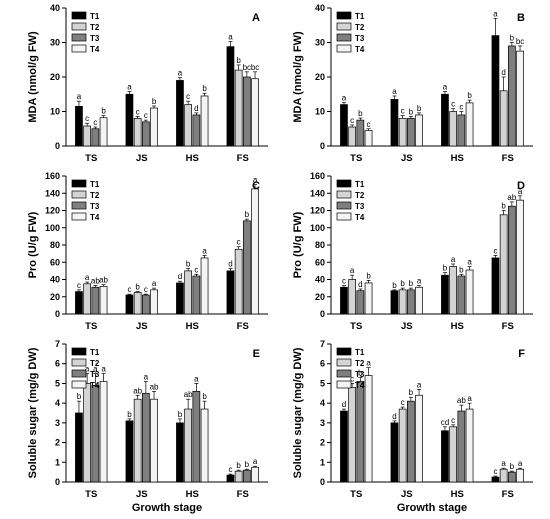 The width and height of the screenshot is (550, 519). Describe the element at coordinates (344, 216) in the screenshot. I see `legend-swatch-t4` at that location.